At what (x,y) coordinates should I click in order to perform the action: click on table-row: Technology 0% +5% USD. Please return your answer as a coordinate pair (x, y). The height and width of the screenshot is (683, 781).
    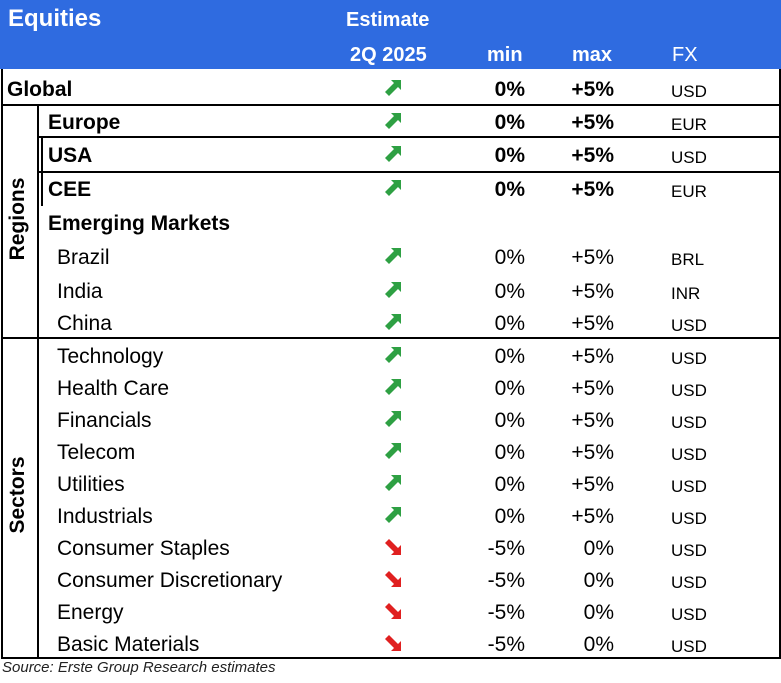
    Looking at the image, I should click on (390, 358).